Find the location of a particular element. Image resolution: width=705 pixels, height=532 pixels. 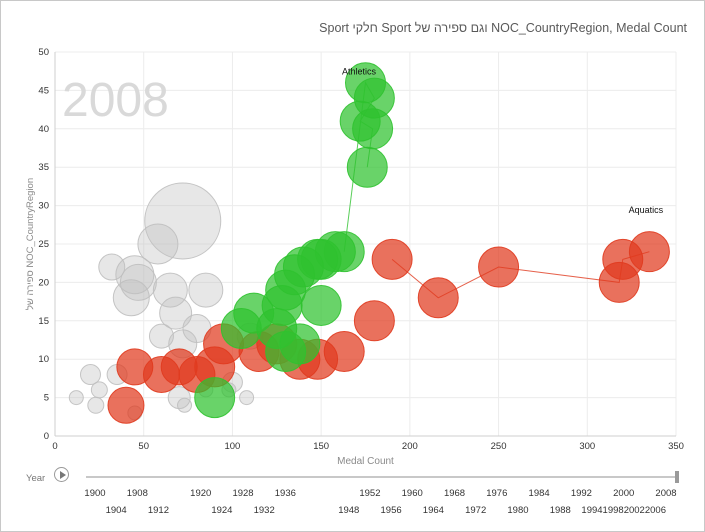

x-tick-label: 200 is located at coordinates (410, 446).